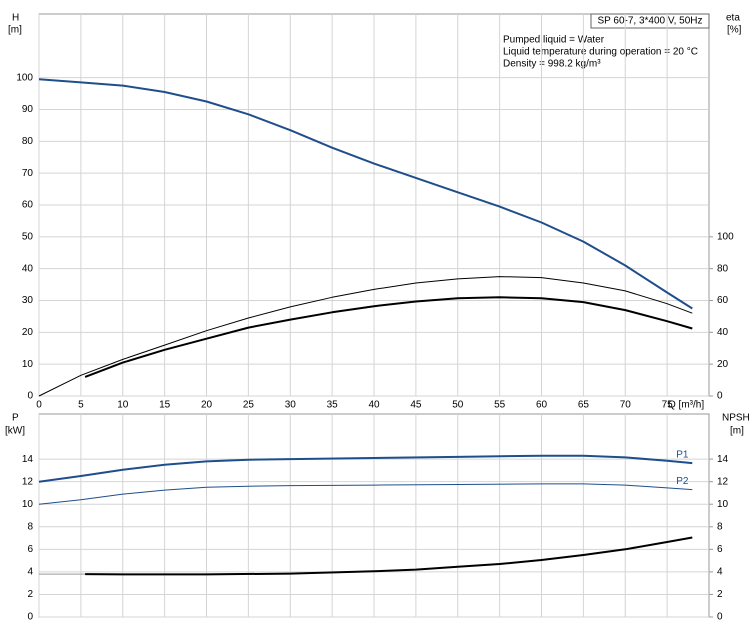 The width and height of the screenshot is (754, 626). I want to click on x-tick-label: 25, so click(249, 405).